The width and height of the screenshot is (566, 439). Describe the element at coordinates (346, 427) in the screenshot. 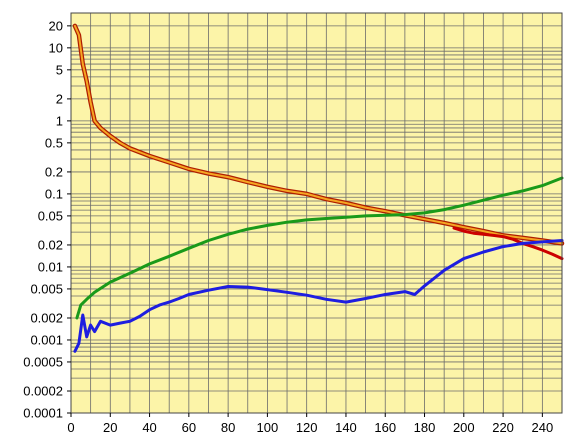

I see `x-tick-label: 140` at that location.